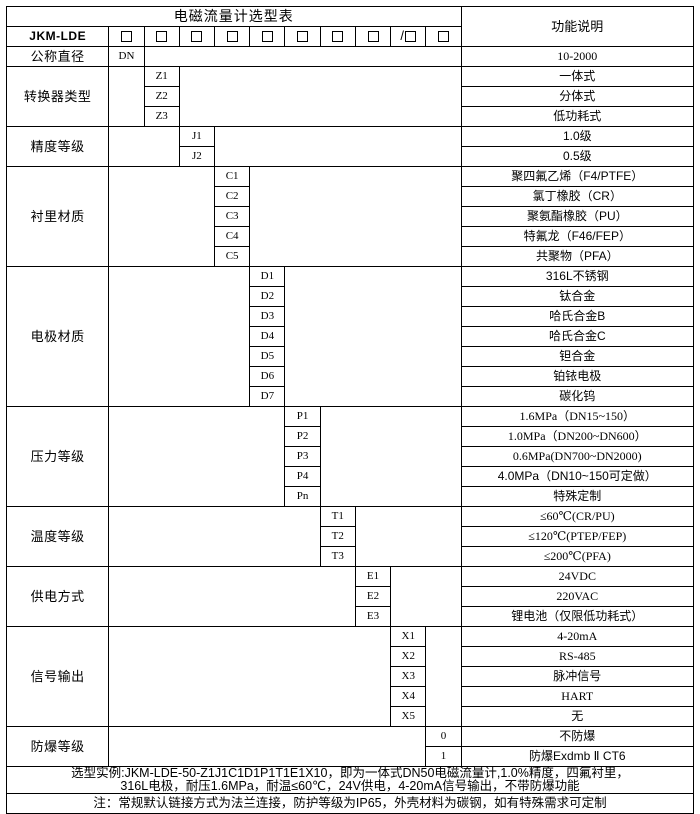  What do you see at coordinates (57, 536) in the screenshot?
I see `group-label-7: 温度等级` at bounding box center [57, 536].